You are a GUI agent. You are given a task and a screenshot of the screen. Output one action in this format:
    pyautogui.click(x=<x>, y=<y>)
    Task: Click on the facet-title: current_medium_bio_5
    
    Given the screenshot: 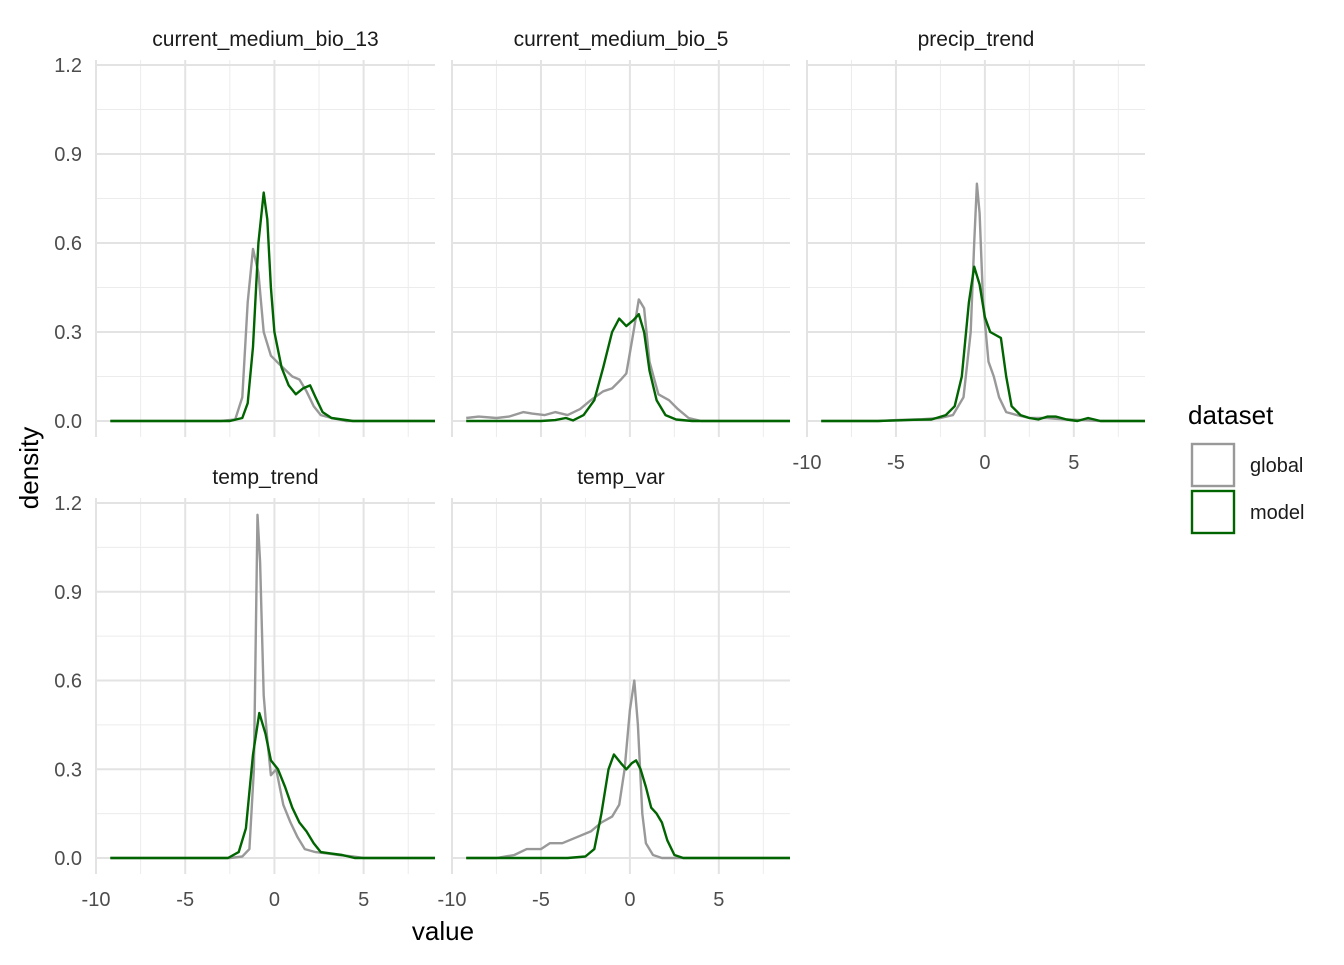 What is the action you would take?
    pyautogui.click(x=621, y=39)
    